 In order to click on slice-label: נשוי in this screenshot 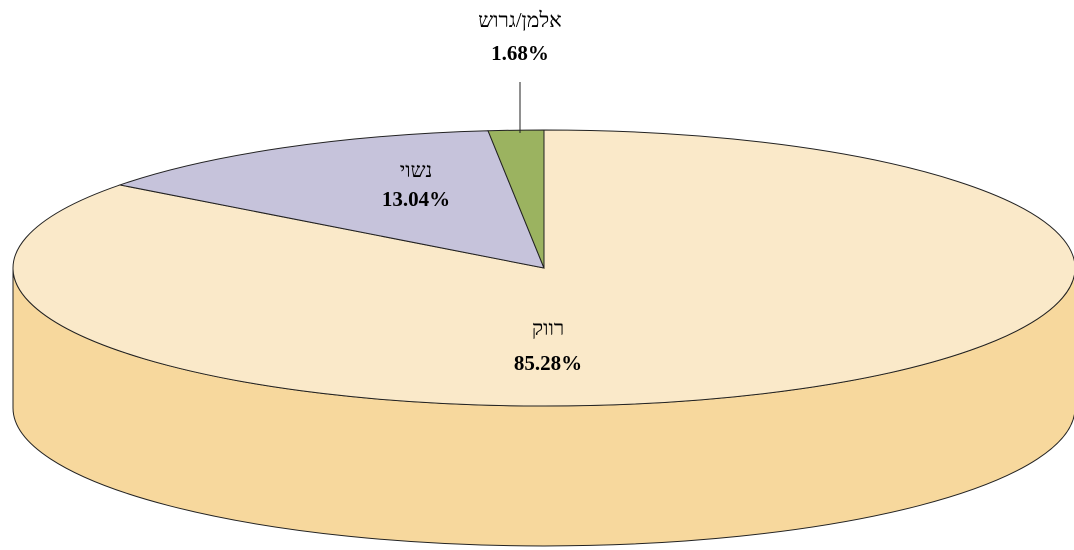, I will do `click(416, 170)`.